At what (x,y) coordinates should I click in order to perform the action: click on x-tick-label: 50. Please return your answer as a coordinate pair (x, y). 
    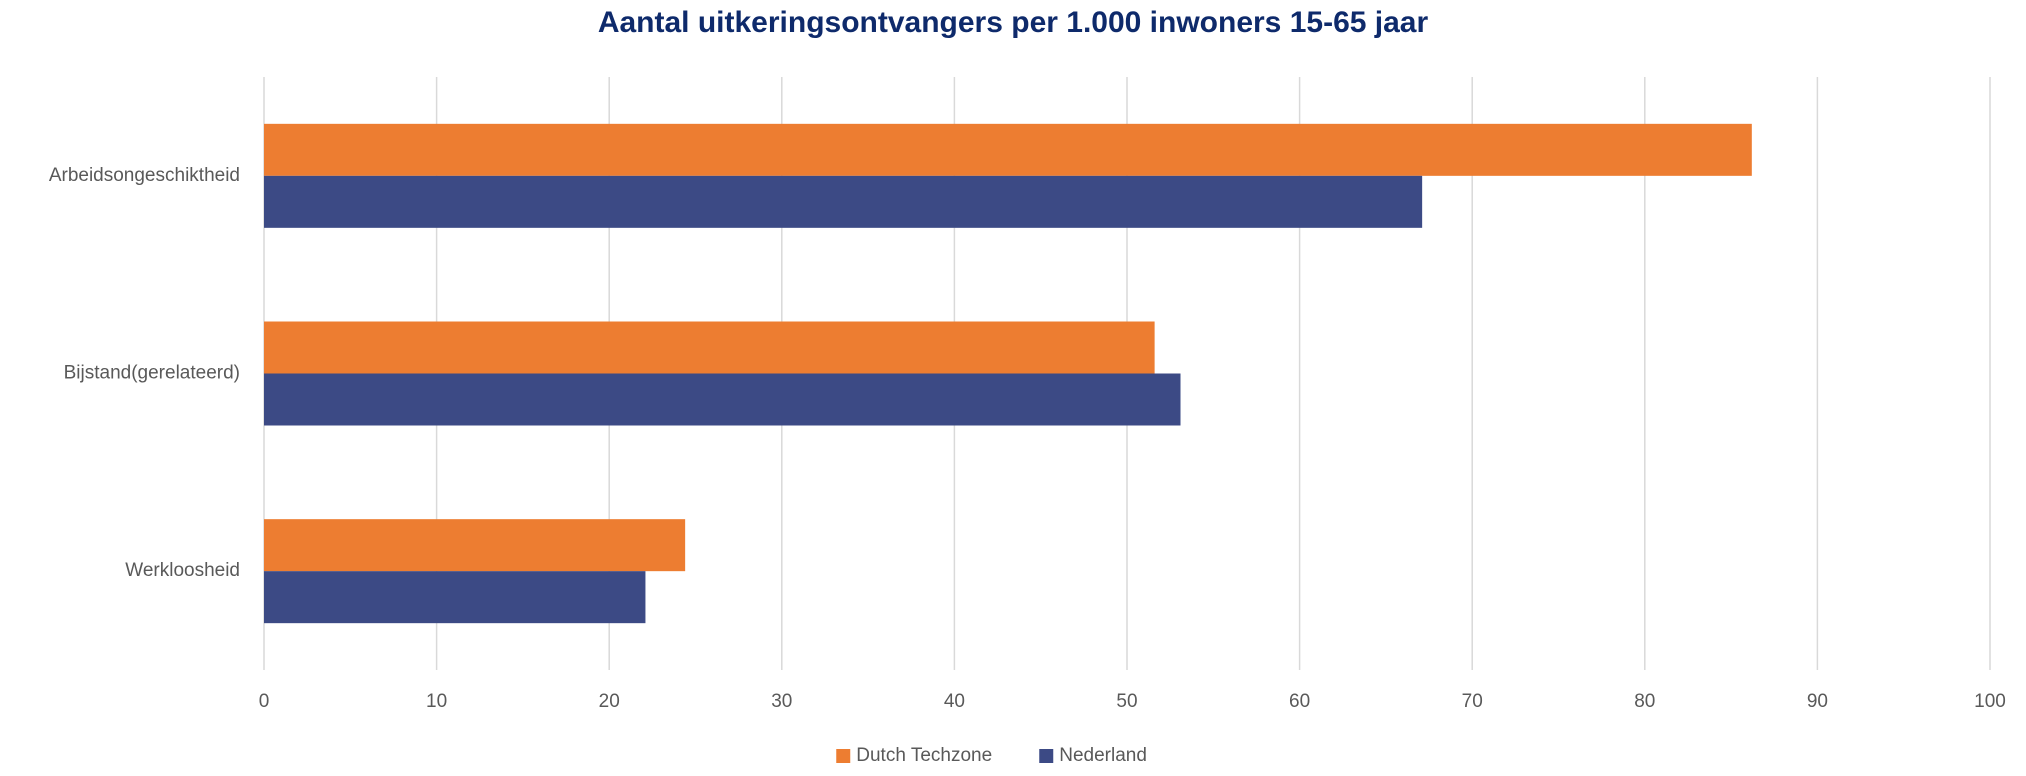
    Looking at the image, I should click on (1126, 701).